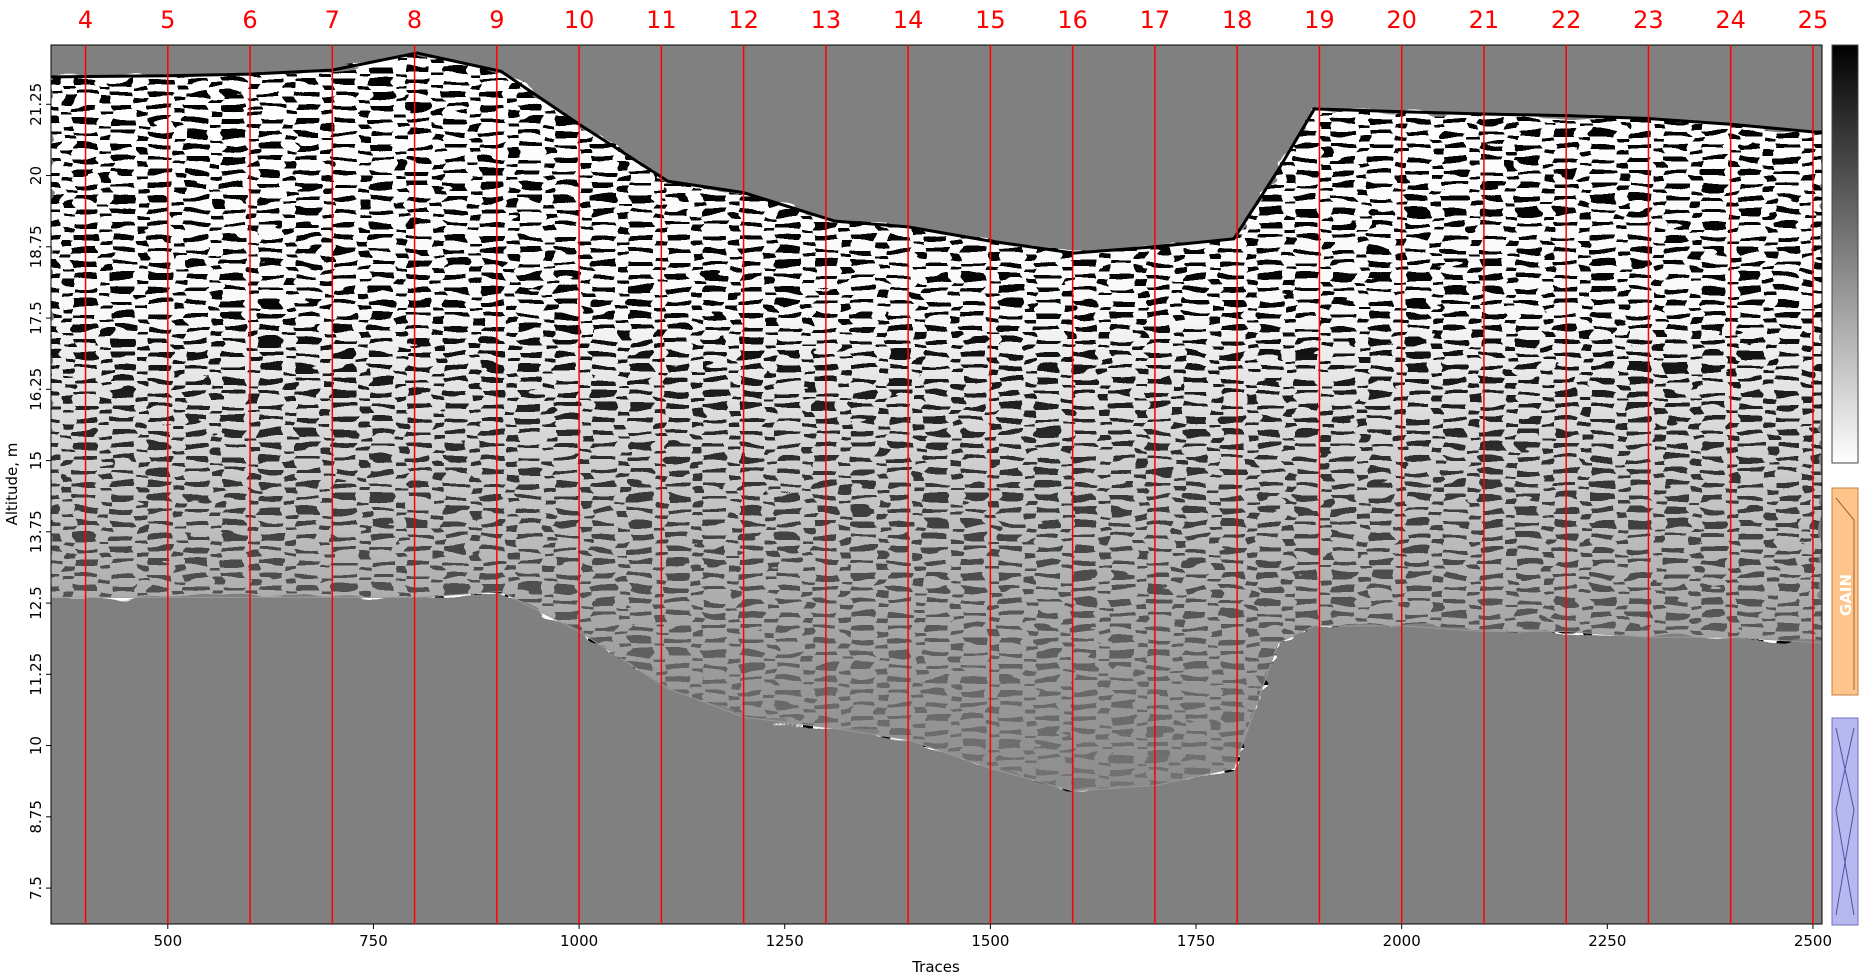 The image size is (1868, 980). Describe the element at coordinates (85, 20) in the screenshot. I see `marker-label: 4` at that location.